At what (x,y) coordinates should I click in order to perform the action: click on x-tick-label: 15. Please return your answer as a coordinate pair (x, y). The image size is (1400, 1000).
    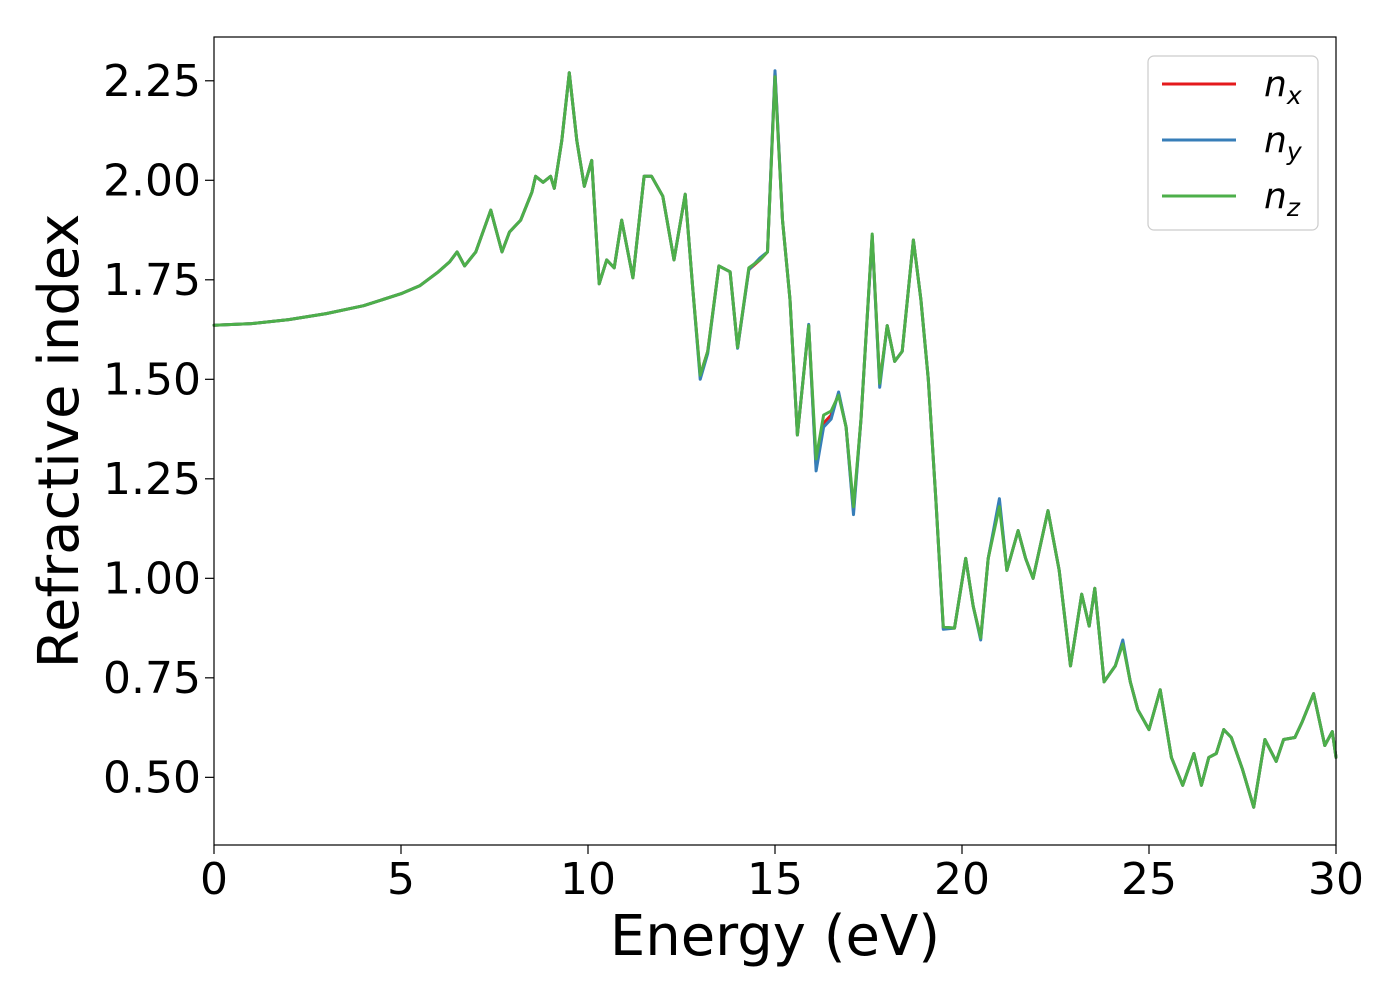
    Looking at the image, I should click on (775, 879).